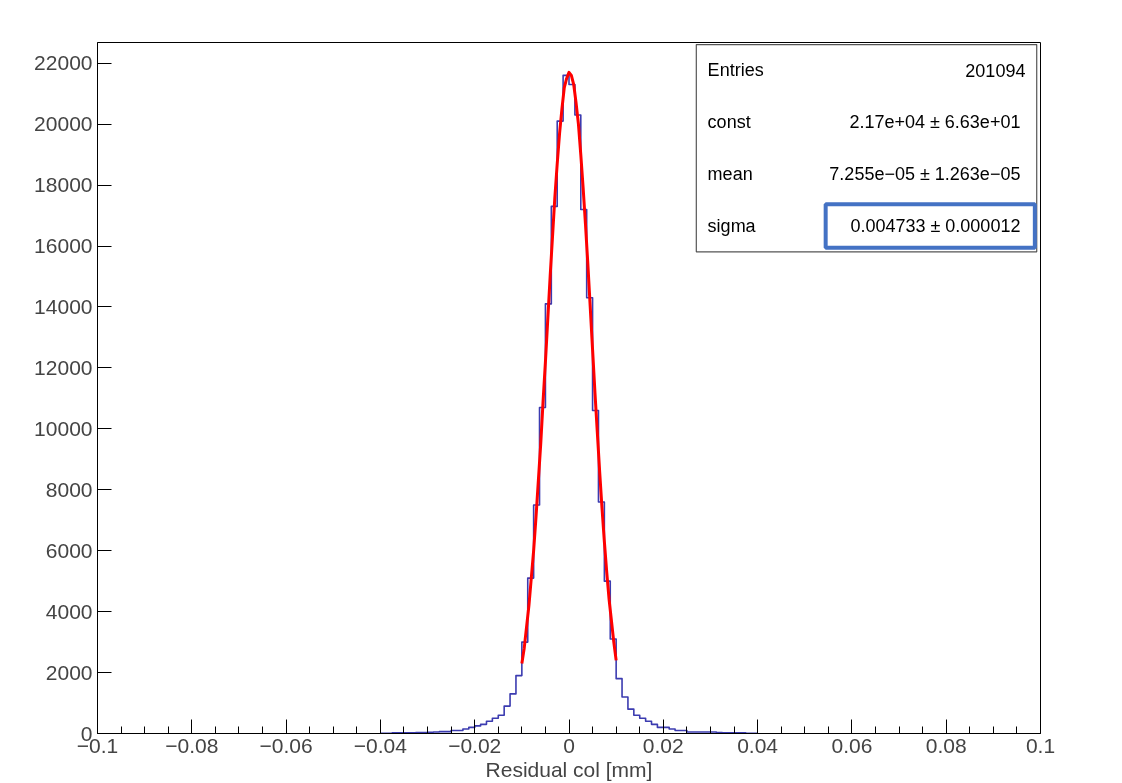 The image size is (1122, 783). What do you see at coordinates (995, 70) in the screenshot?
I see `annotation: 201094` at bounding box center [995, 70].